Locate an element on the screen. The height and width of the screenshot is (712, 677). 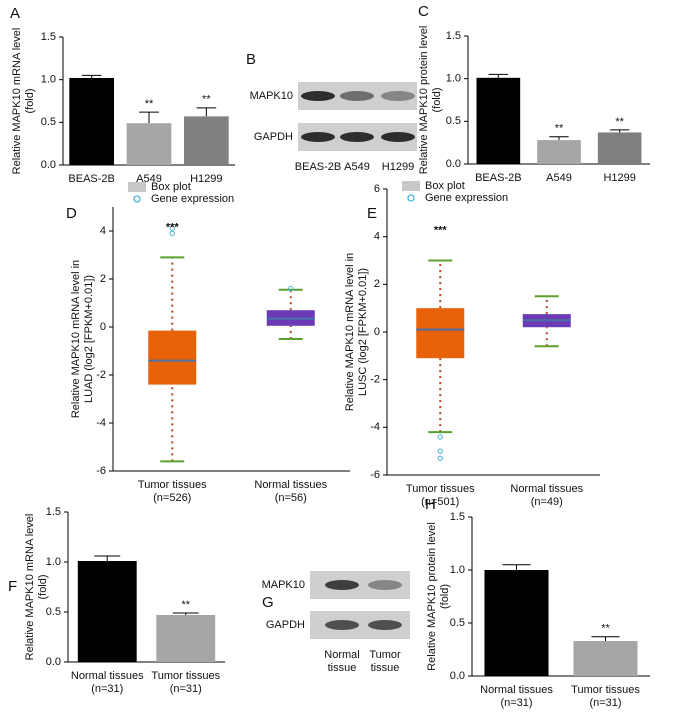
panel-letter: H is located at coordinates (430, 504).